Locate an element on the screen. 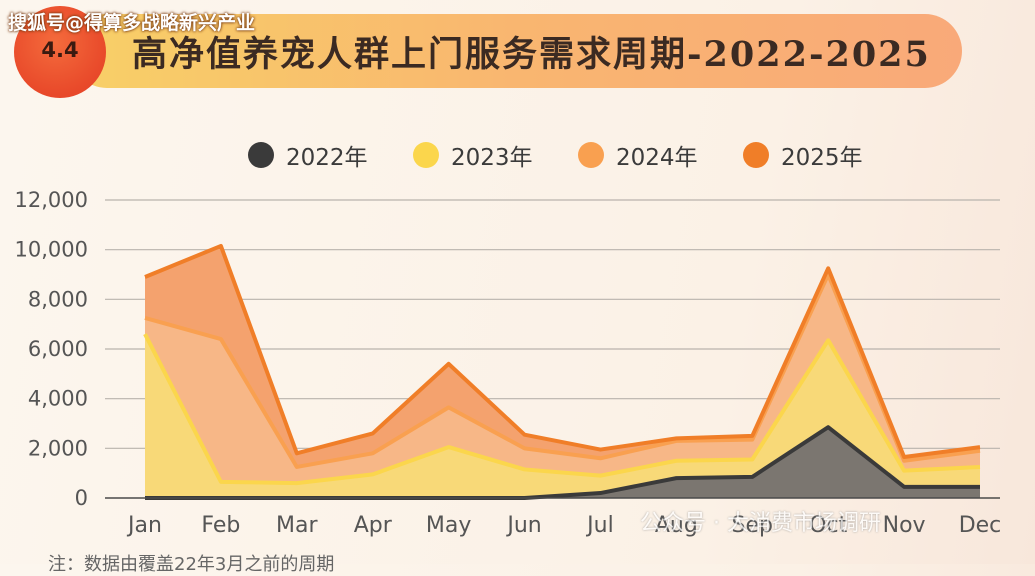 Image resolution: width=1035 pixels, height=576 pixels. y-tick-label-2000: 2,000 is located at coordinates (58, 448).